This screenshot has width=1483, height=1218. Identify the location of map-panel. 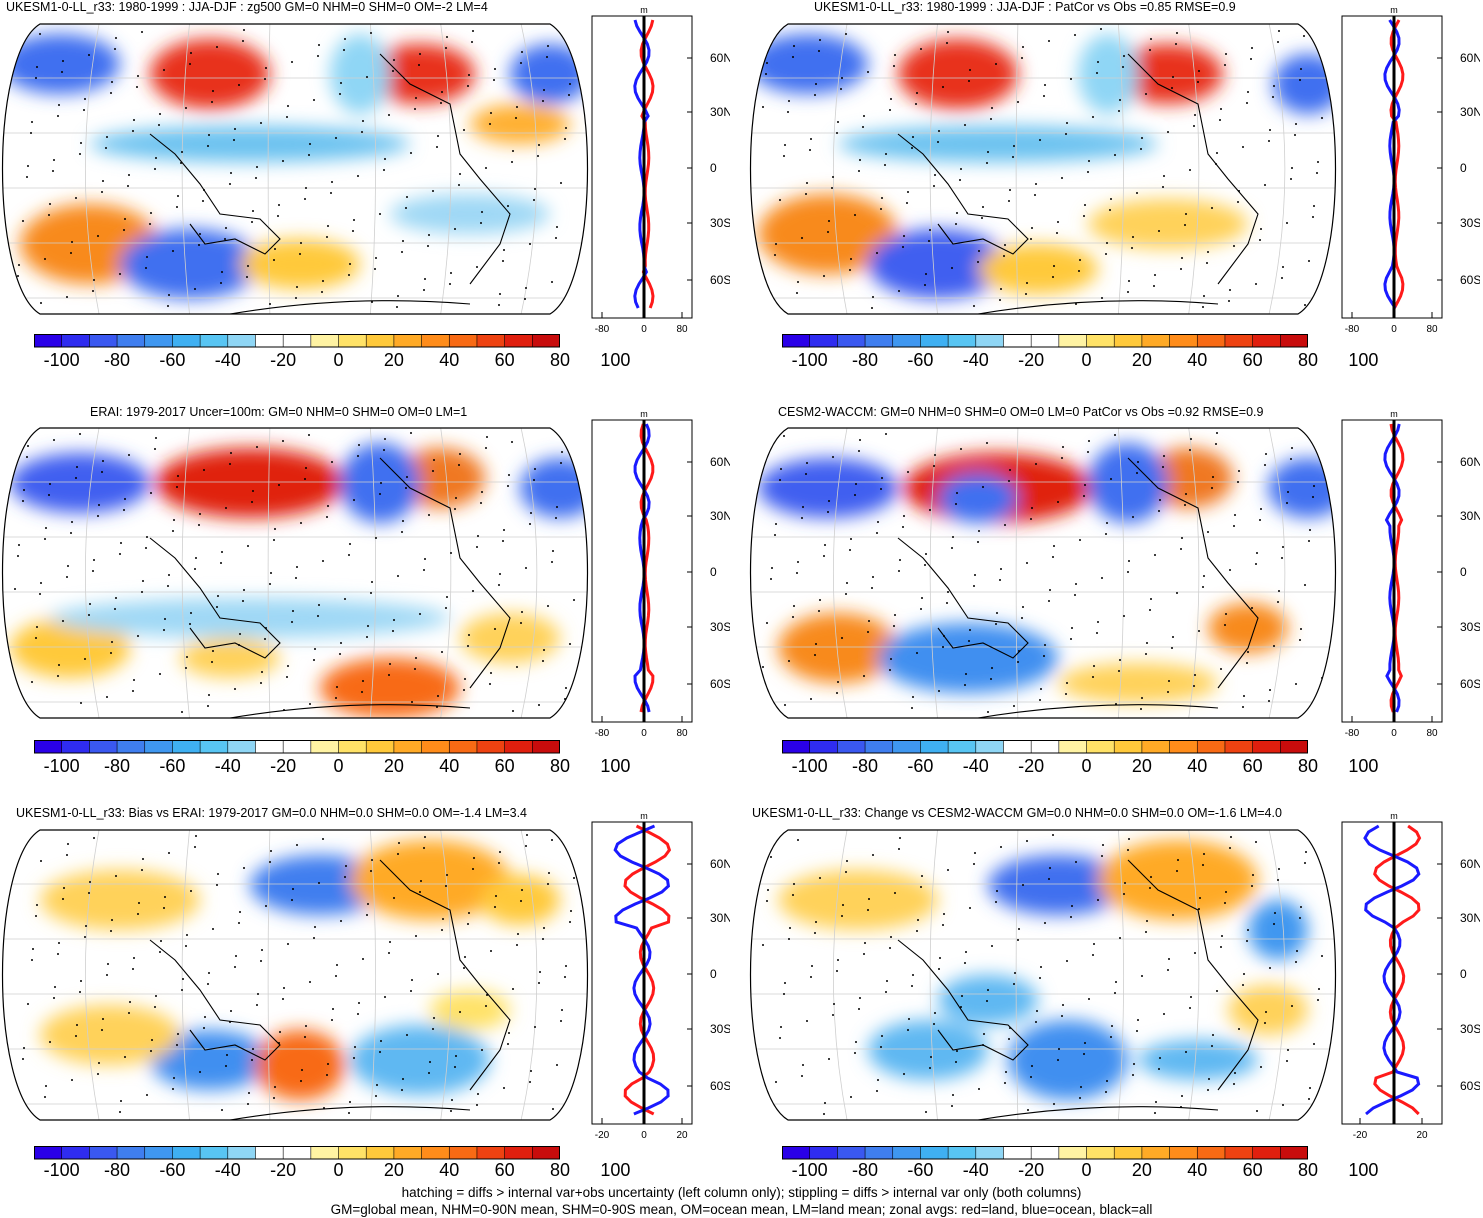
(295, 573).